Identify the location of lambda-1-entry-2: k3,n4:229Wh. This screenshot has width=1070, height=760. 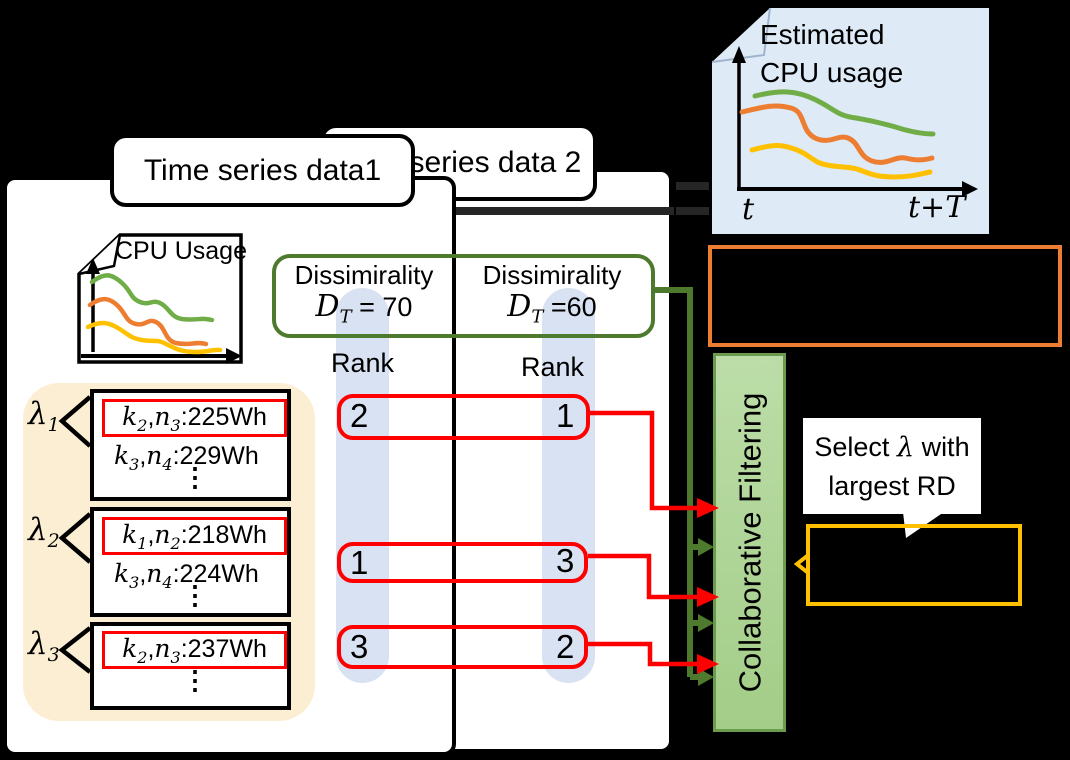
(186, 457).